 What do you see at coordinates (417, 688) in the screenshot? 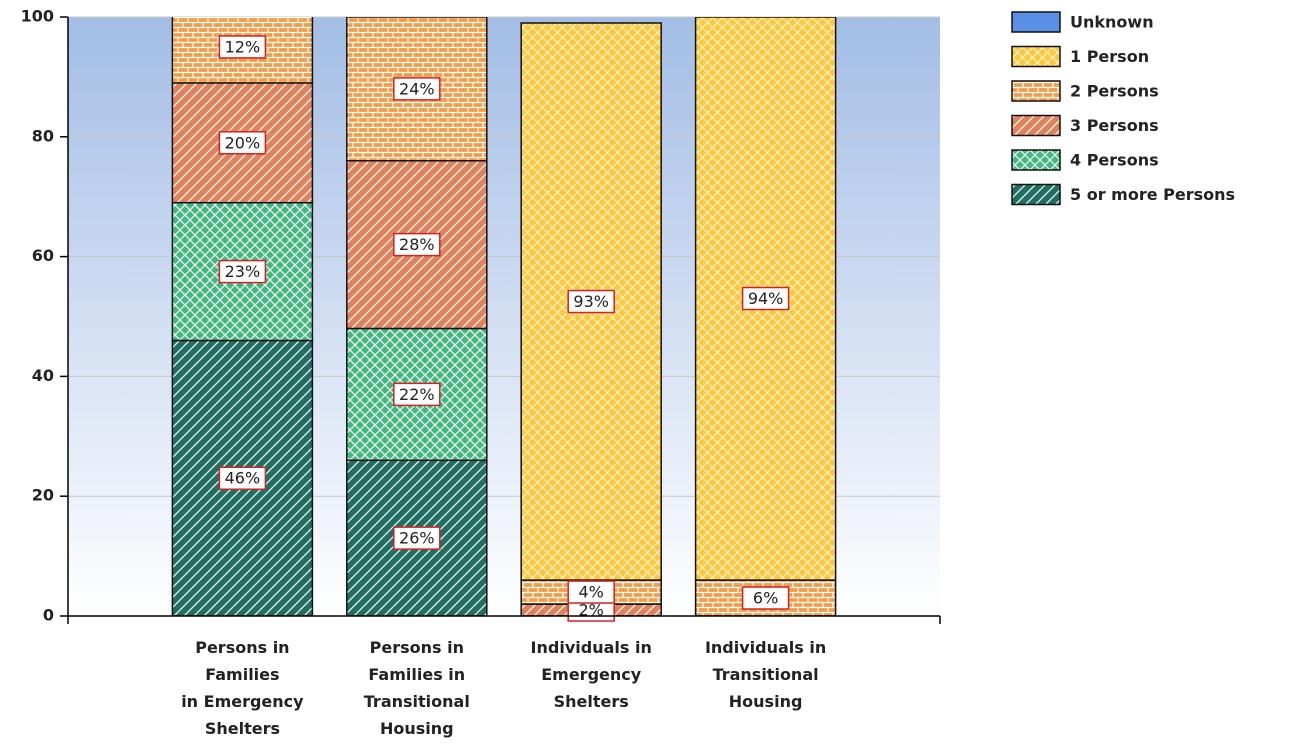
I see `x-tick-label: Persons in Families in Transitional Housing` at bounding box center [417, 688].